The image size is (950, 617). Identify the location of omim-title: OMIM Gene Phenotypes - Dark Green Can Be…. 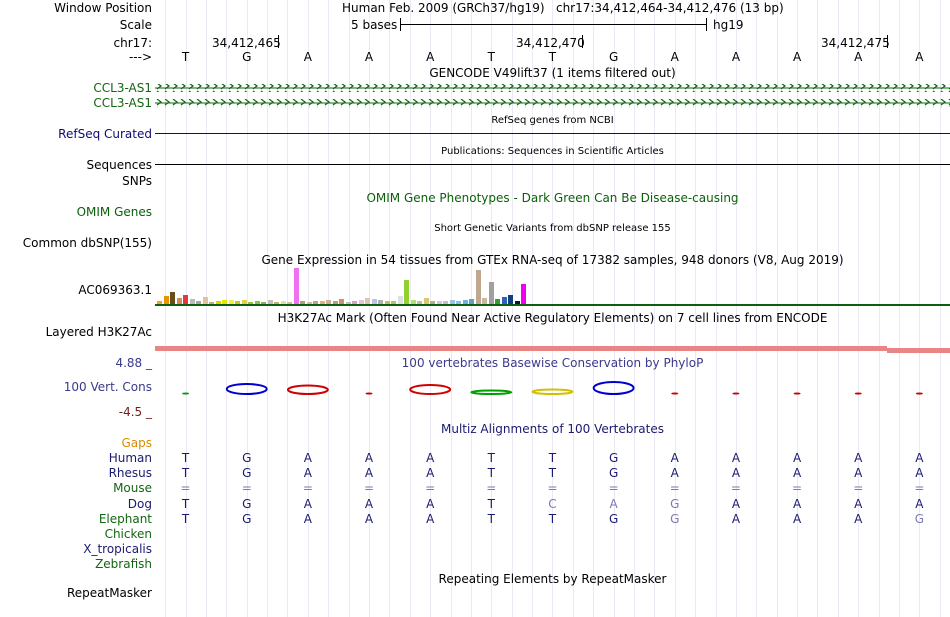
(552, 198).